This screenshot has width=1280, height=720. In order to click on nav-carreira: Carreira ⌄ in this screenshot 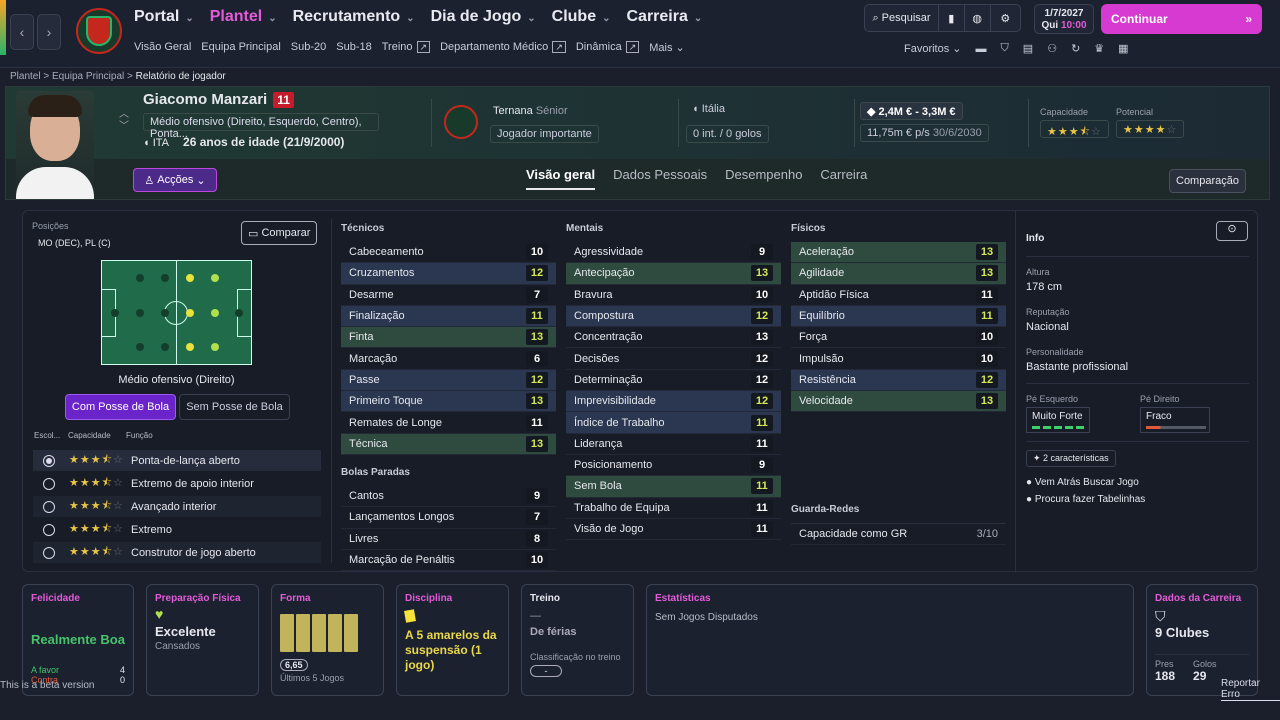, I will do `click(664, 16)`.